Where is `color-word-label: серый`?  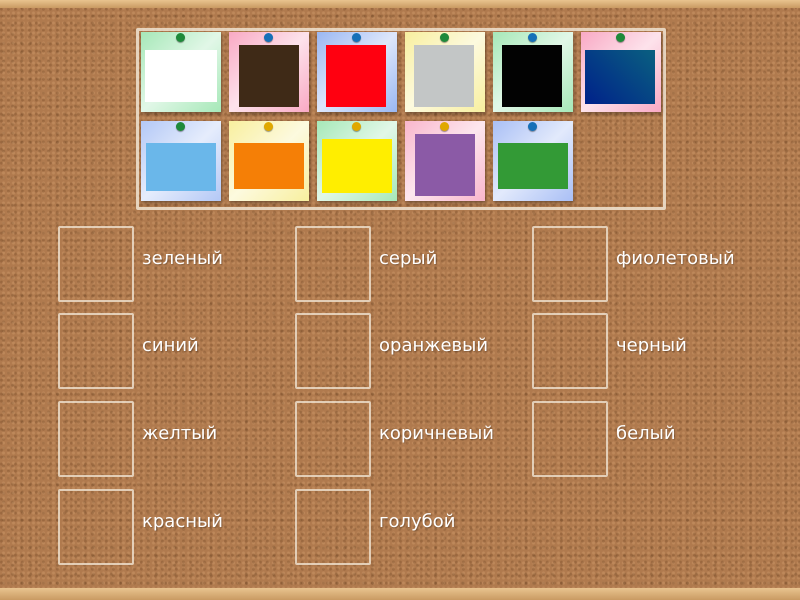
color-word-label: серый is located at coordinates (408, 258).